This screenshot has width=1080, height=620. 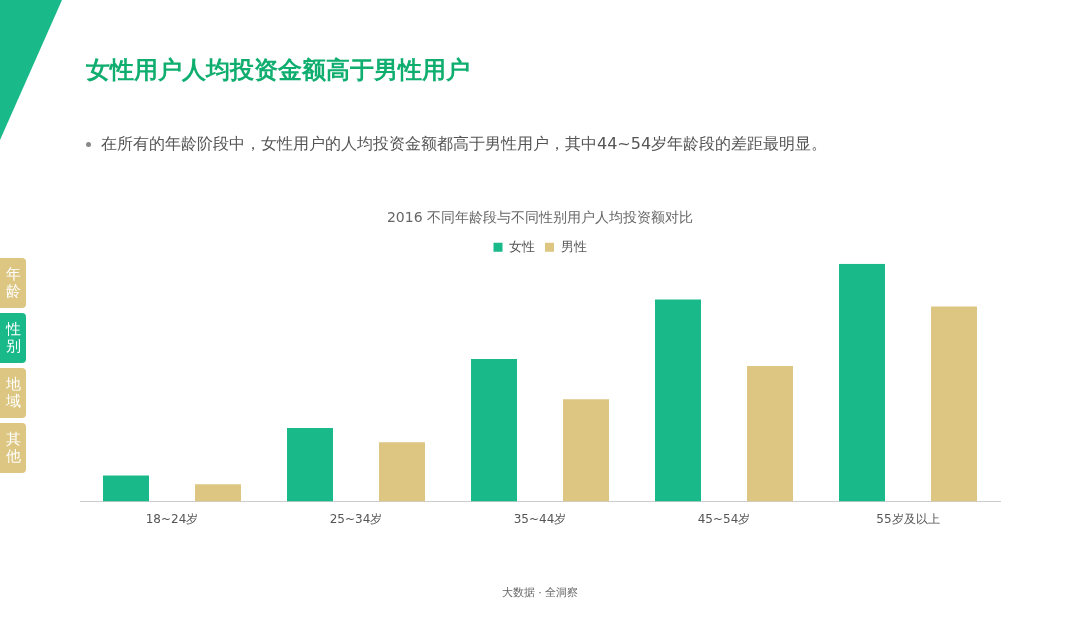 What do you see at coordinates (278, 70) in the screenshot?
I see `chart-title: 女性用户人均投资金额高于男性用户` at bounding box center [278, 70].